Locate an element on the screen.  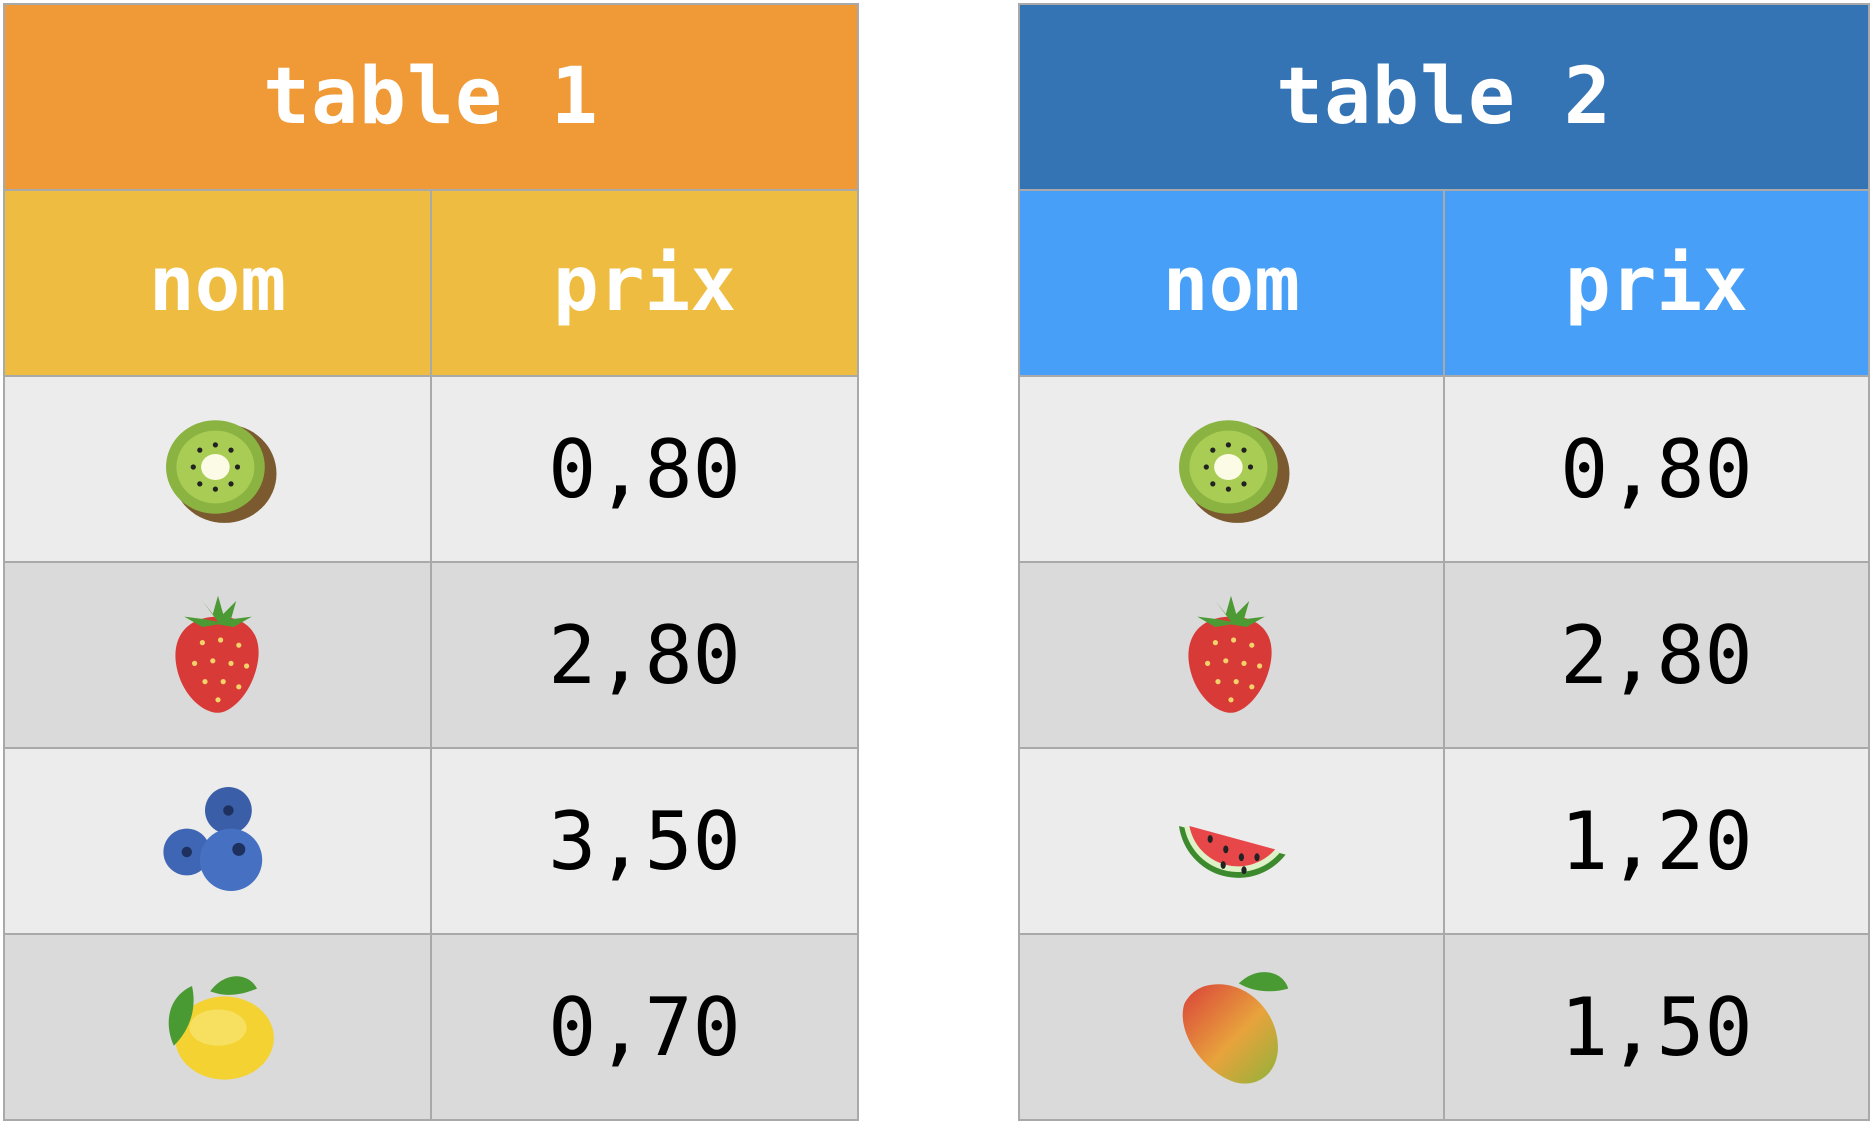
price-cell: 1,50 is located at coordinates (1656, 1027).